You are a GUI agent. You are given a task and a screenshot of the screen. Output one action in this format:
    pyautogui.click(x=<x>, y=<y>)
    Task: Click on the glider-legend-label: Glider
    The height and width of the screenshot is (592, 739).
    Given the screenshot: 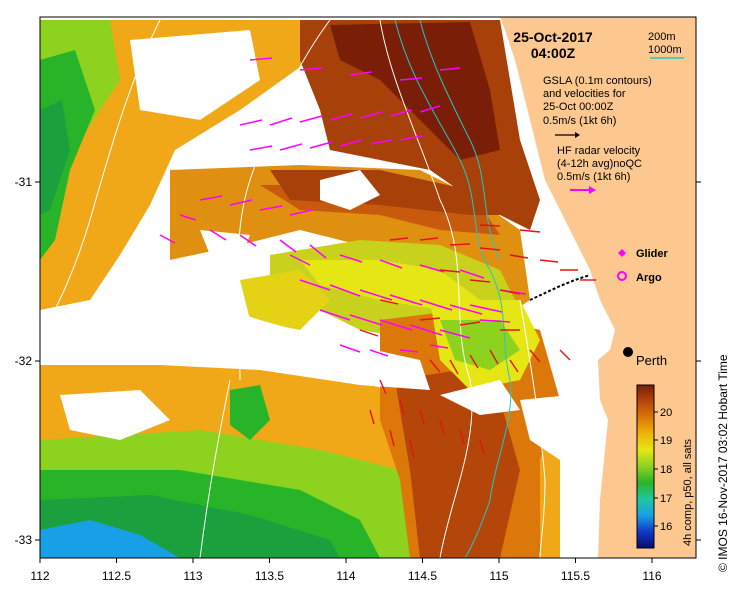 What is the action you would take?
    pyautogui.click(x=652, y=254)
    